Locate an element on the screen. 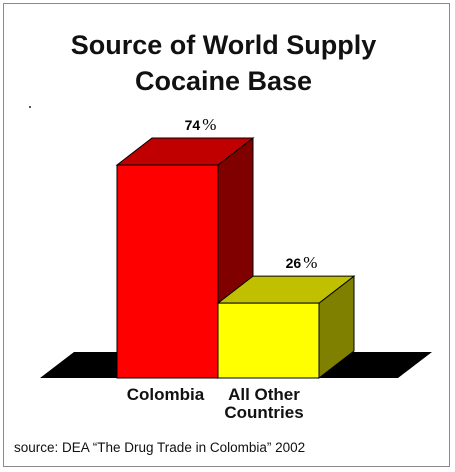 The height and width of the screenshot is (472, 455). chart-title-line-1: Source of World Supply is located at coordinates (223, 45).